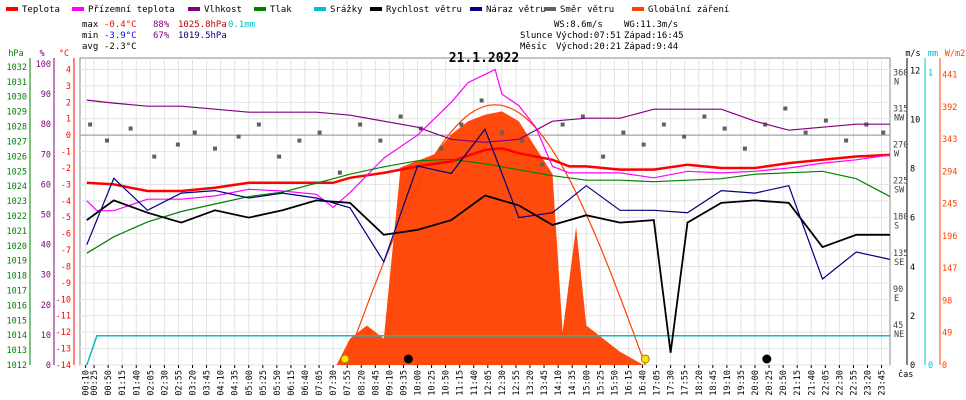 This screenshot has width=966, height=400. I want to click on time-tick-label: 20:25, so click(770, 383).